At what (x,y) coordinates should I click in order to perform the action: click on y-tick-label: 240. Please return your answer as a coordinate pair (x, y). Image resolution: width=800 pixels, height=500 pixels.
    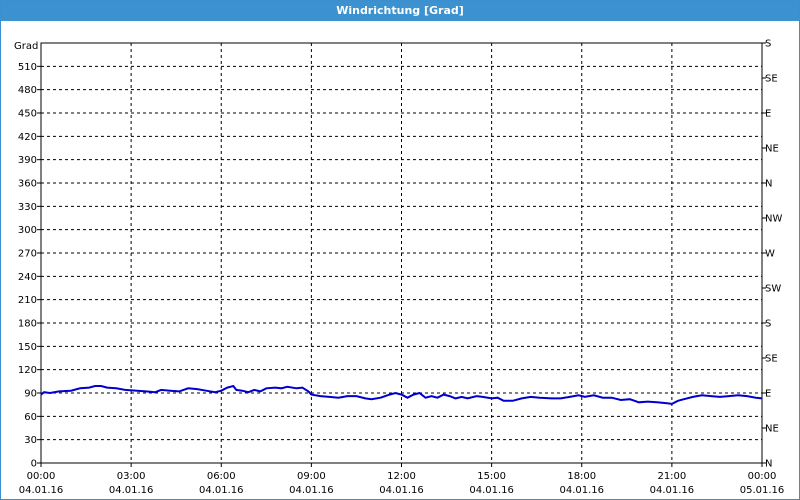
    Looking at the image, I should click on (27, 277).